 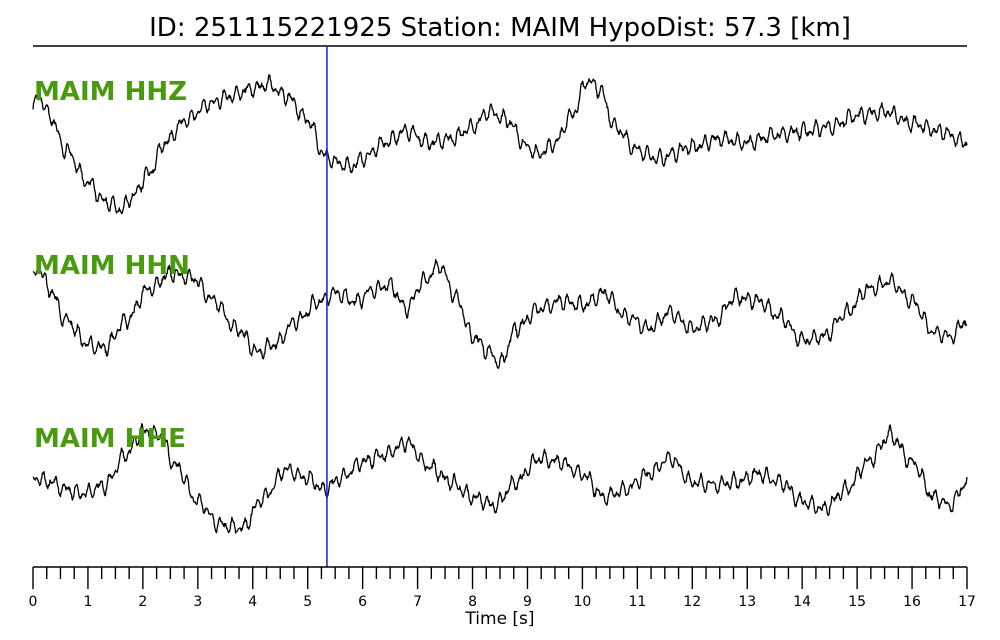 I want to click on trace-label-maim-hhz: MAIM HHZ, so click(x=110, y=92).